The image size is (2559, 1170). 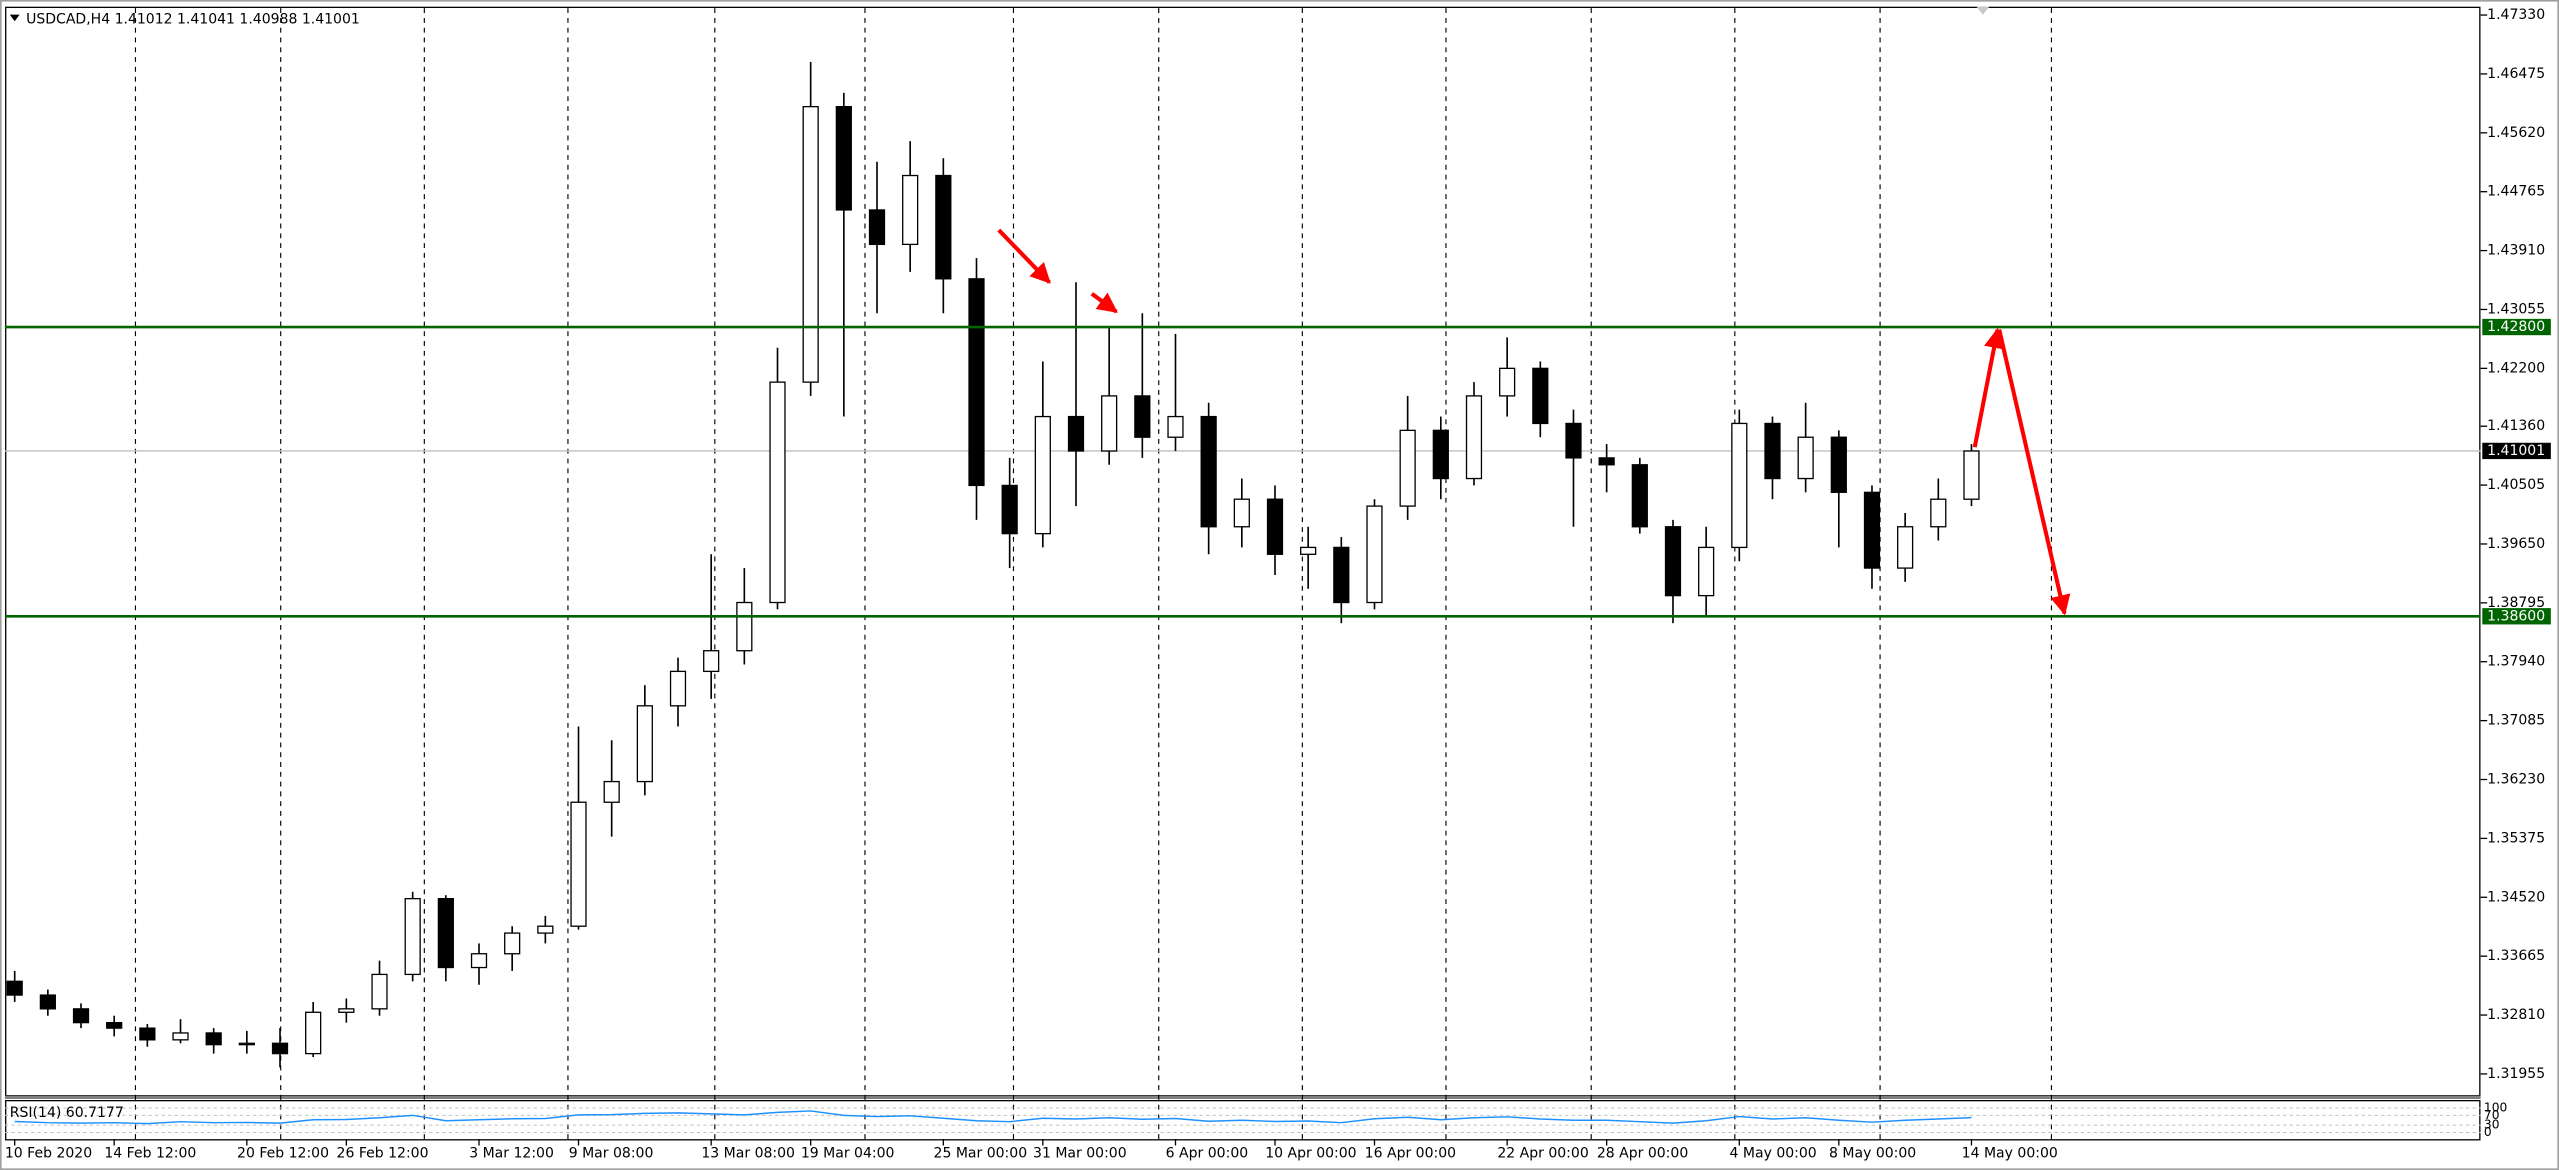 I want to click on y-tick-label: 1.43910, so click(x=2516, y=251).